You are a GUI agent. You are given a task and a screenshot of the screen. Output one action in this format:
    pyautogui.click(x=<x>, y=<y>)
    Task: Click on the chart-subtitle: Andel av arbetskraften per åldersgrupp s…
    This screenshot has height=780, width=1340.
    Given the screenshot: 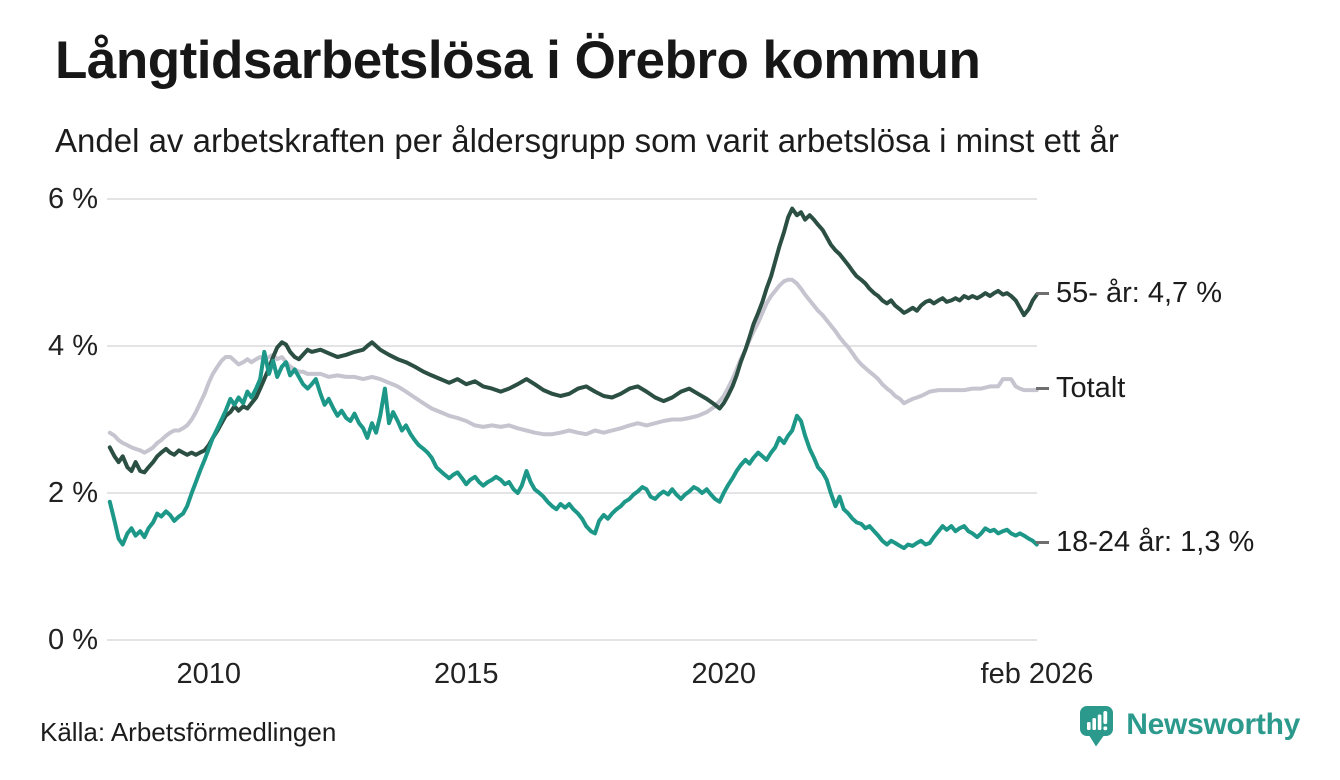 What is the action you would take?
    pyautogui.click(x=587, y=140)
    